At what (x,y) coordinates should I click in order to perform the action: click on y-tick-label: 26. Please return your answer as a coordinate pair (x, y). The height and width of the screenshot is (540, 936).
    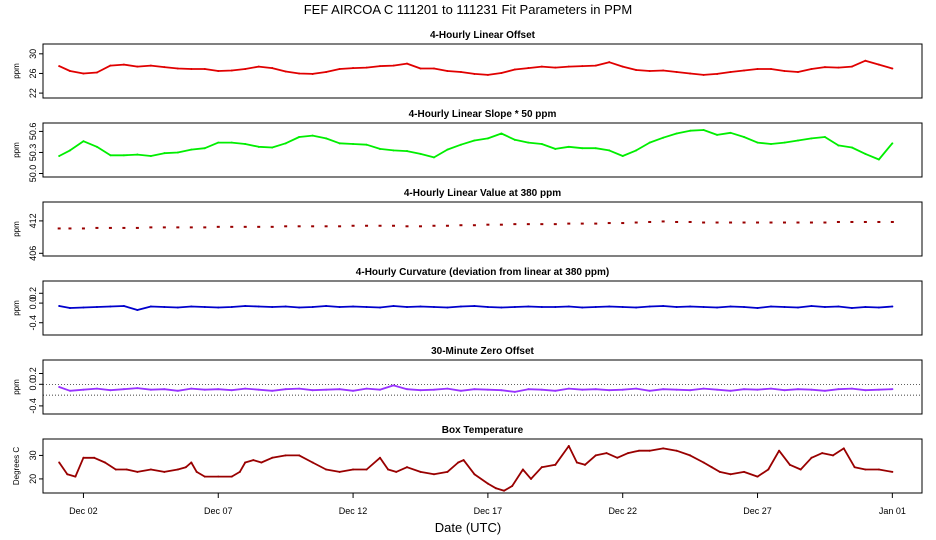
    Looking at the image, I should click on (33, 73).